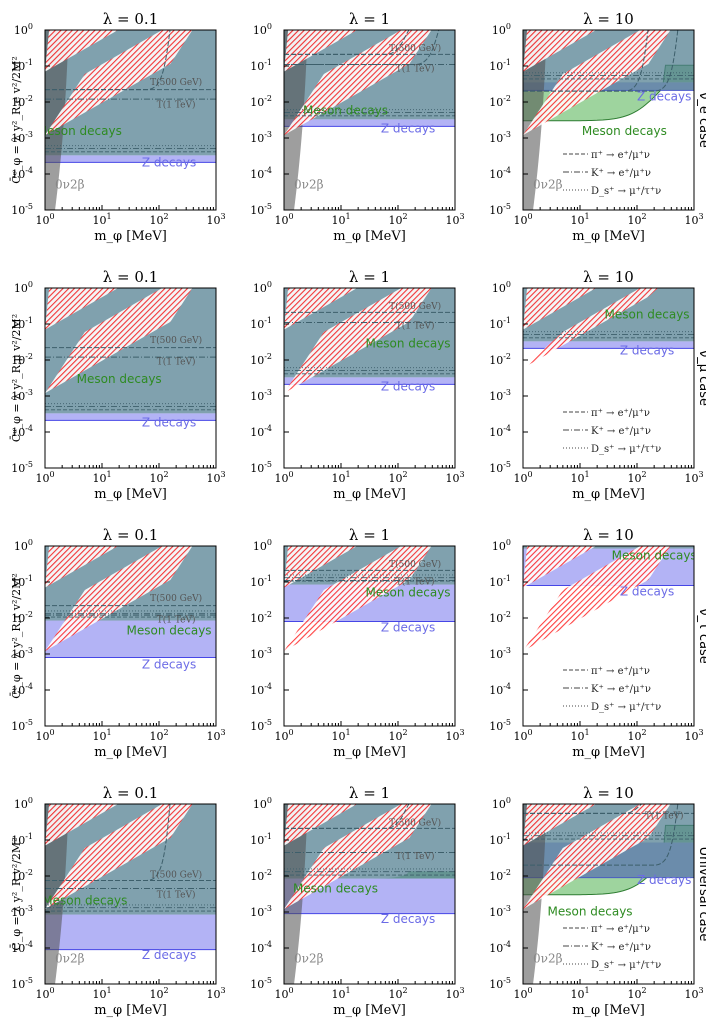  Describe the element at coordinates (612, 689) in the screenshot. I see `legend: π⁺ → e⁺/μ⁺ν K⁺ → e⁺/μ⁺ν D_s⁺ → μ⁺/τ⁺ν` at that location.